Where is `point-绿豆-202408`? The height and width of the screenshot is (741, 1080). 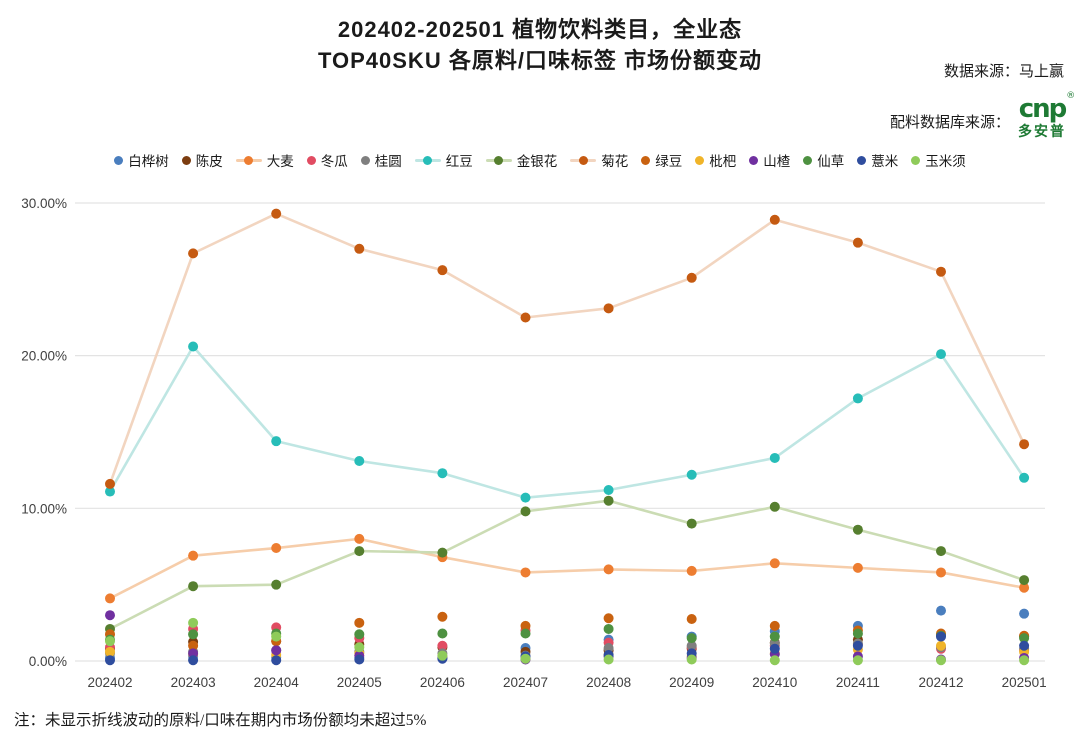 point-绿豆-202408 is located at coordinates (608, 618).